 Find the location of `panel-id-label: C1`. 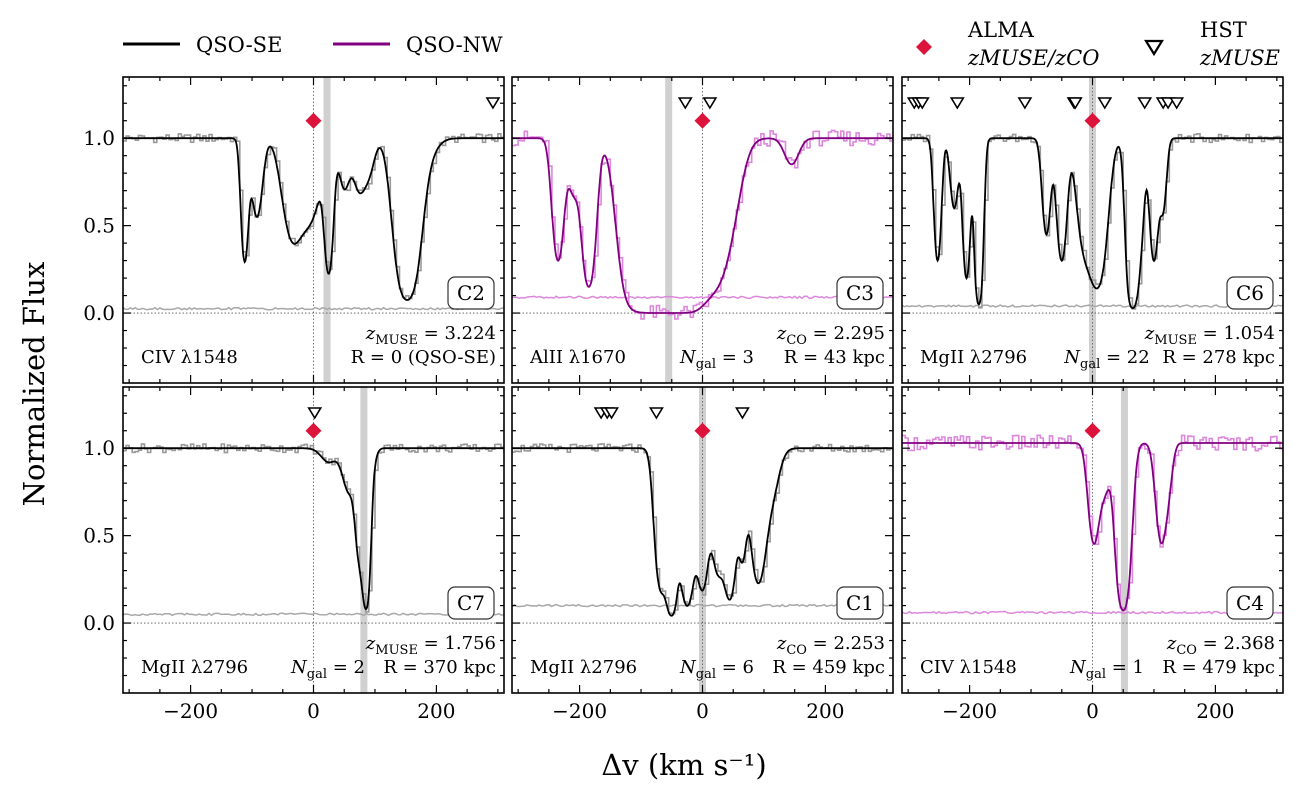

panel-id-label: C1 is located at coordinates (860, 603).